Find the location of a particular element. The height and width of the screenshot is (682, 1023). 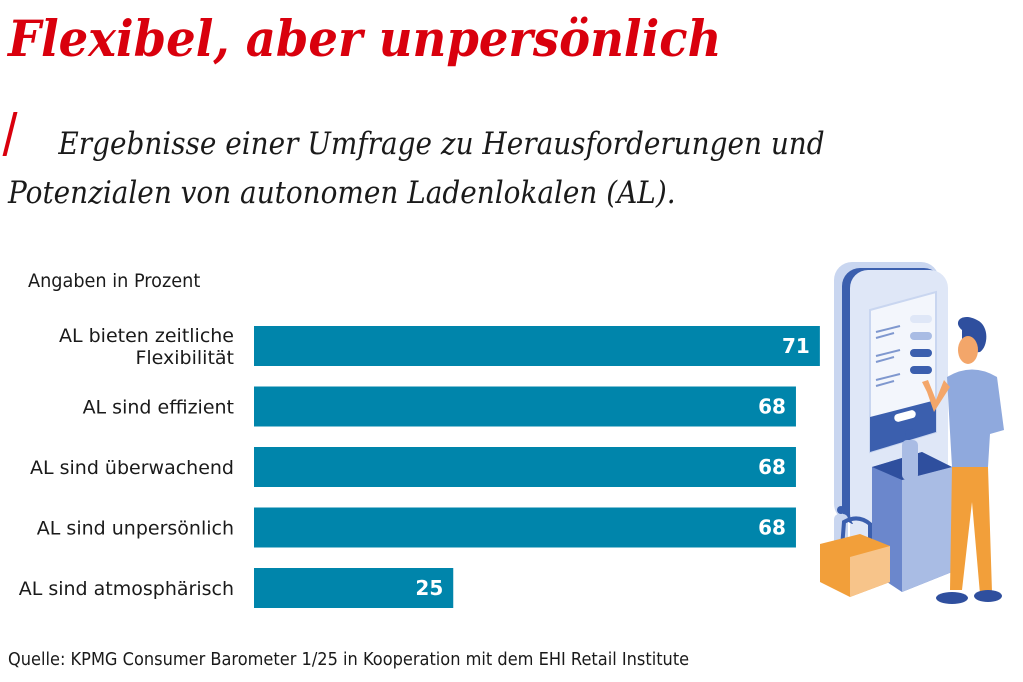

bar-value-label: 71 is located at coordinates (796, 346).